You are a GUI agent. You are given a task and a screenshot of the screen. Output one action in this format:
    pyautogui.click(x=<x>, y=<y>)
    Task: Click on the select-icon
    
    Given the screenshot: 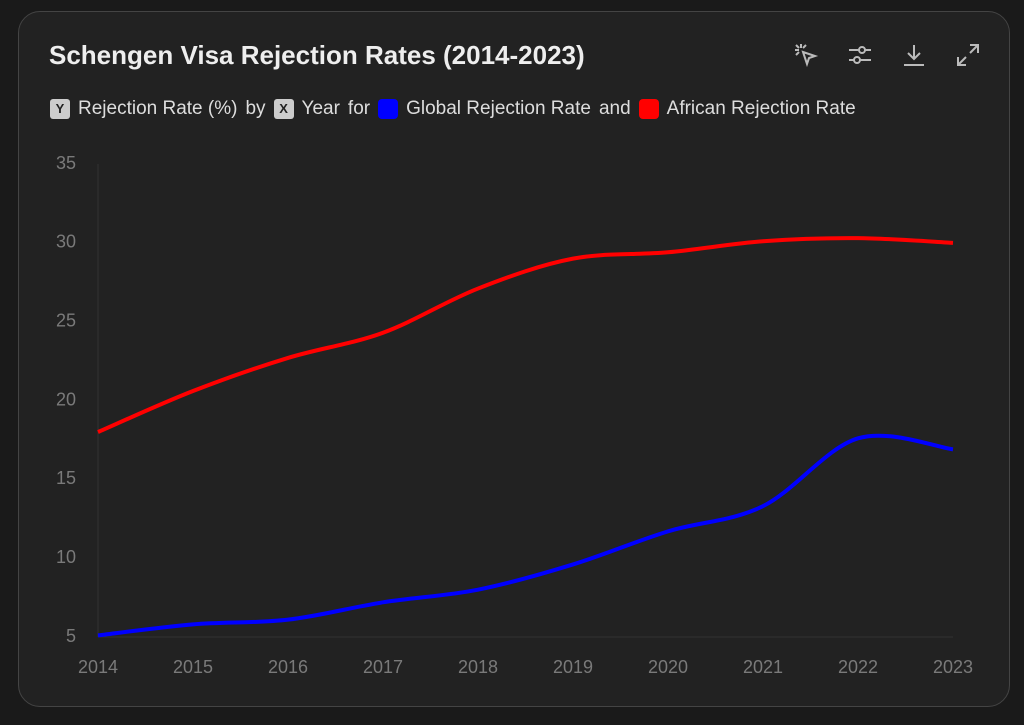 What is the action you would take?
    pyautogui.click(x=806, y=55)
    